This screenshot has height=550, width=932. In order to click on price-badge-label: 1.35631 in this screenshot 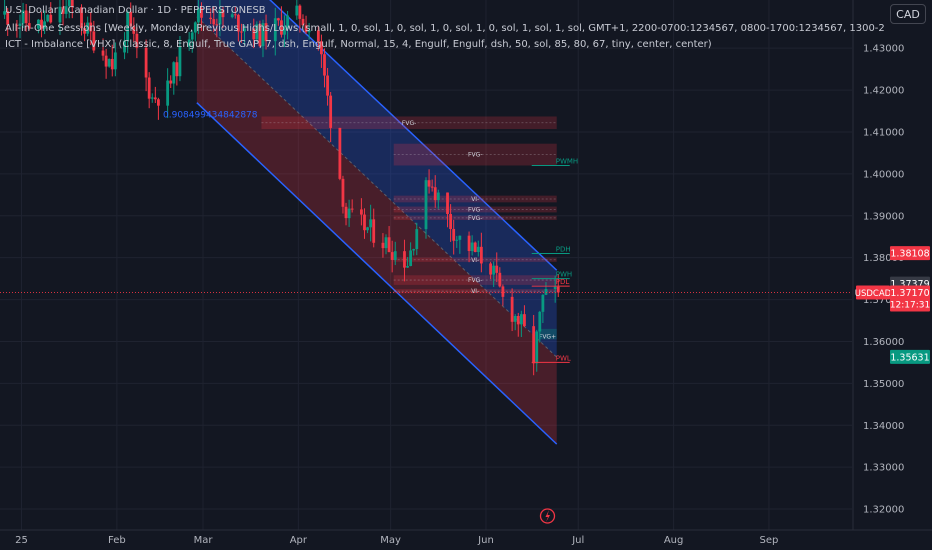, I will do `click(909, 357)`.